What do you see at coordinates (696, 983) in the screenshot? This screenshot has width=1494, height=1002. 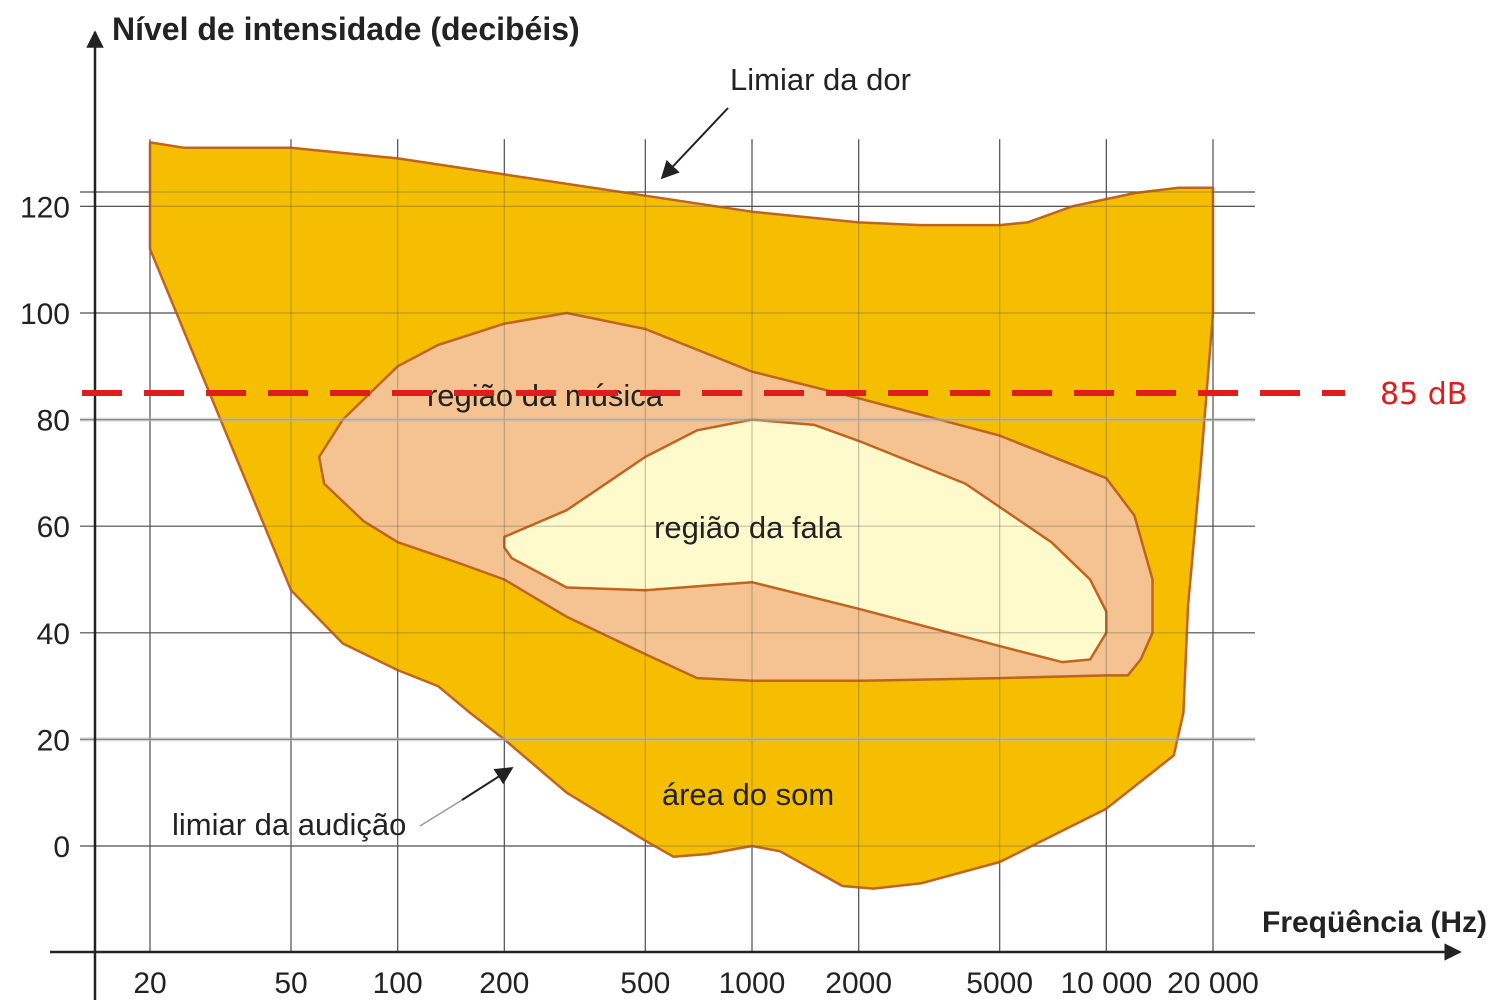 I see `x-tick-labels: 20 50 100 200 500 1000 2000 5000 10 000 20 000` at bounding box center [696, 983].